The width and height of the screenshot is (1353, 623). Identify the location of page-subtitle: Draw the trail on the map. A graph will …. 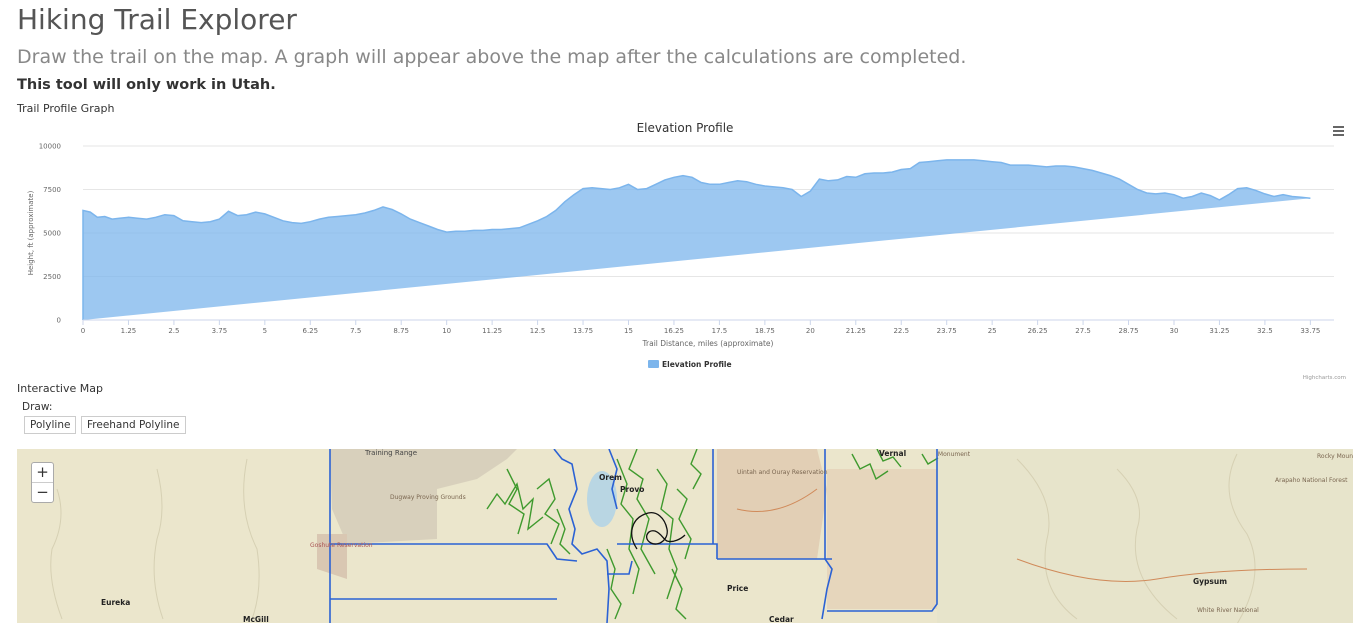
(492, 57).